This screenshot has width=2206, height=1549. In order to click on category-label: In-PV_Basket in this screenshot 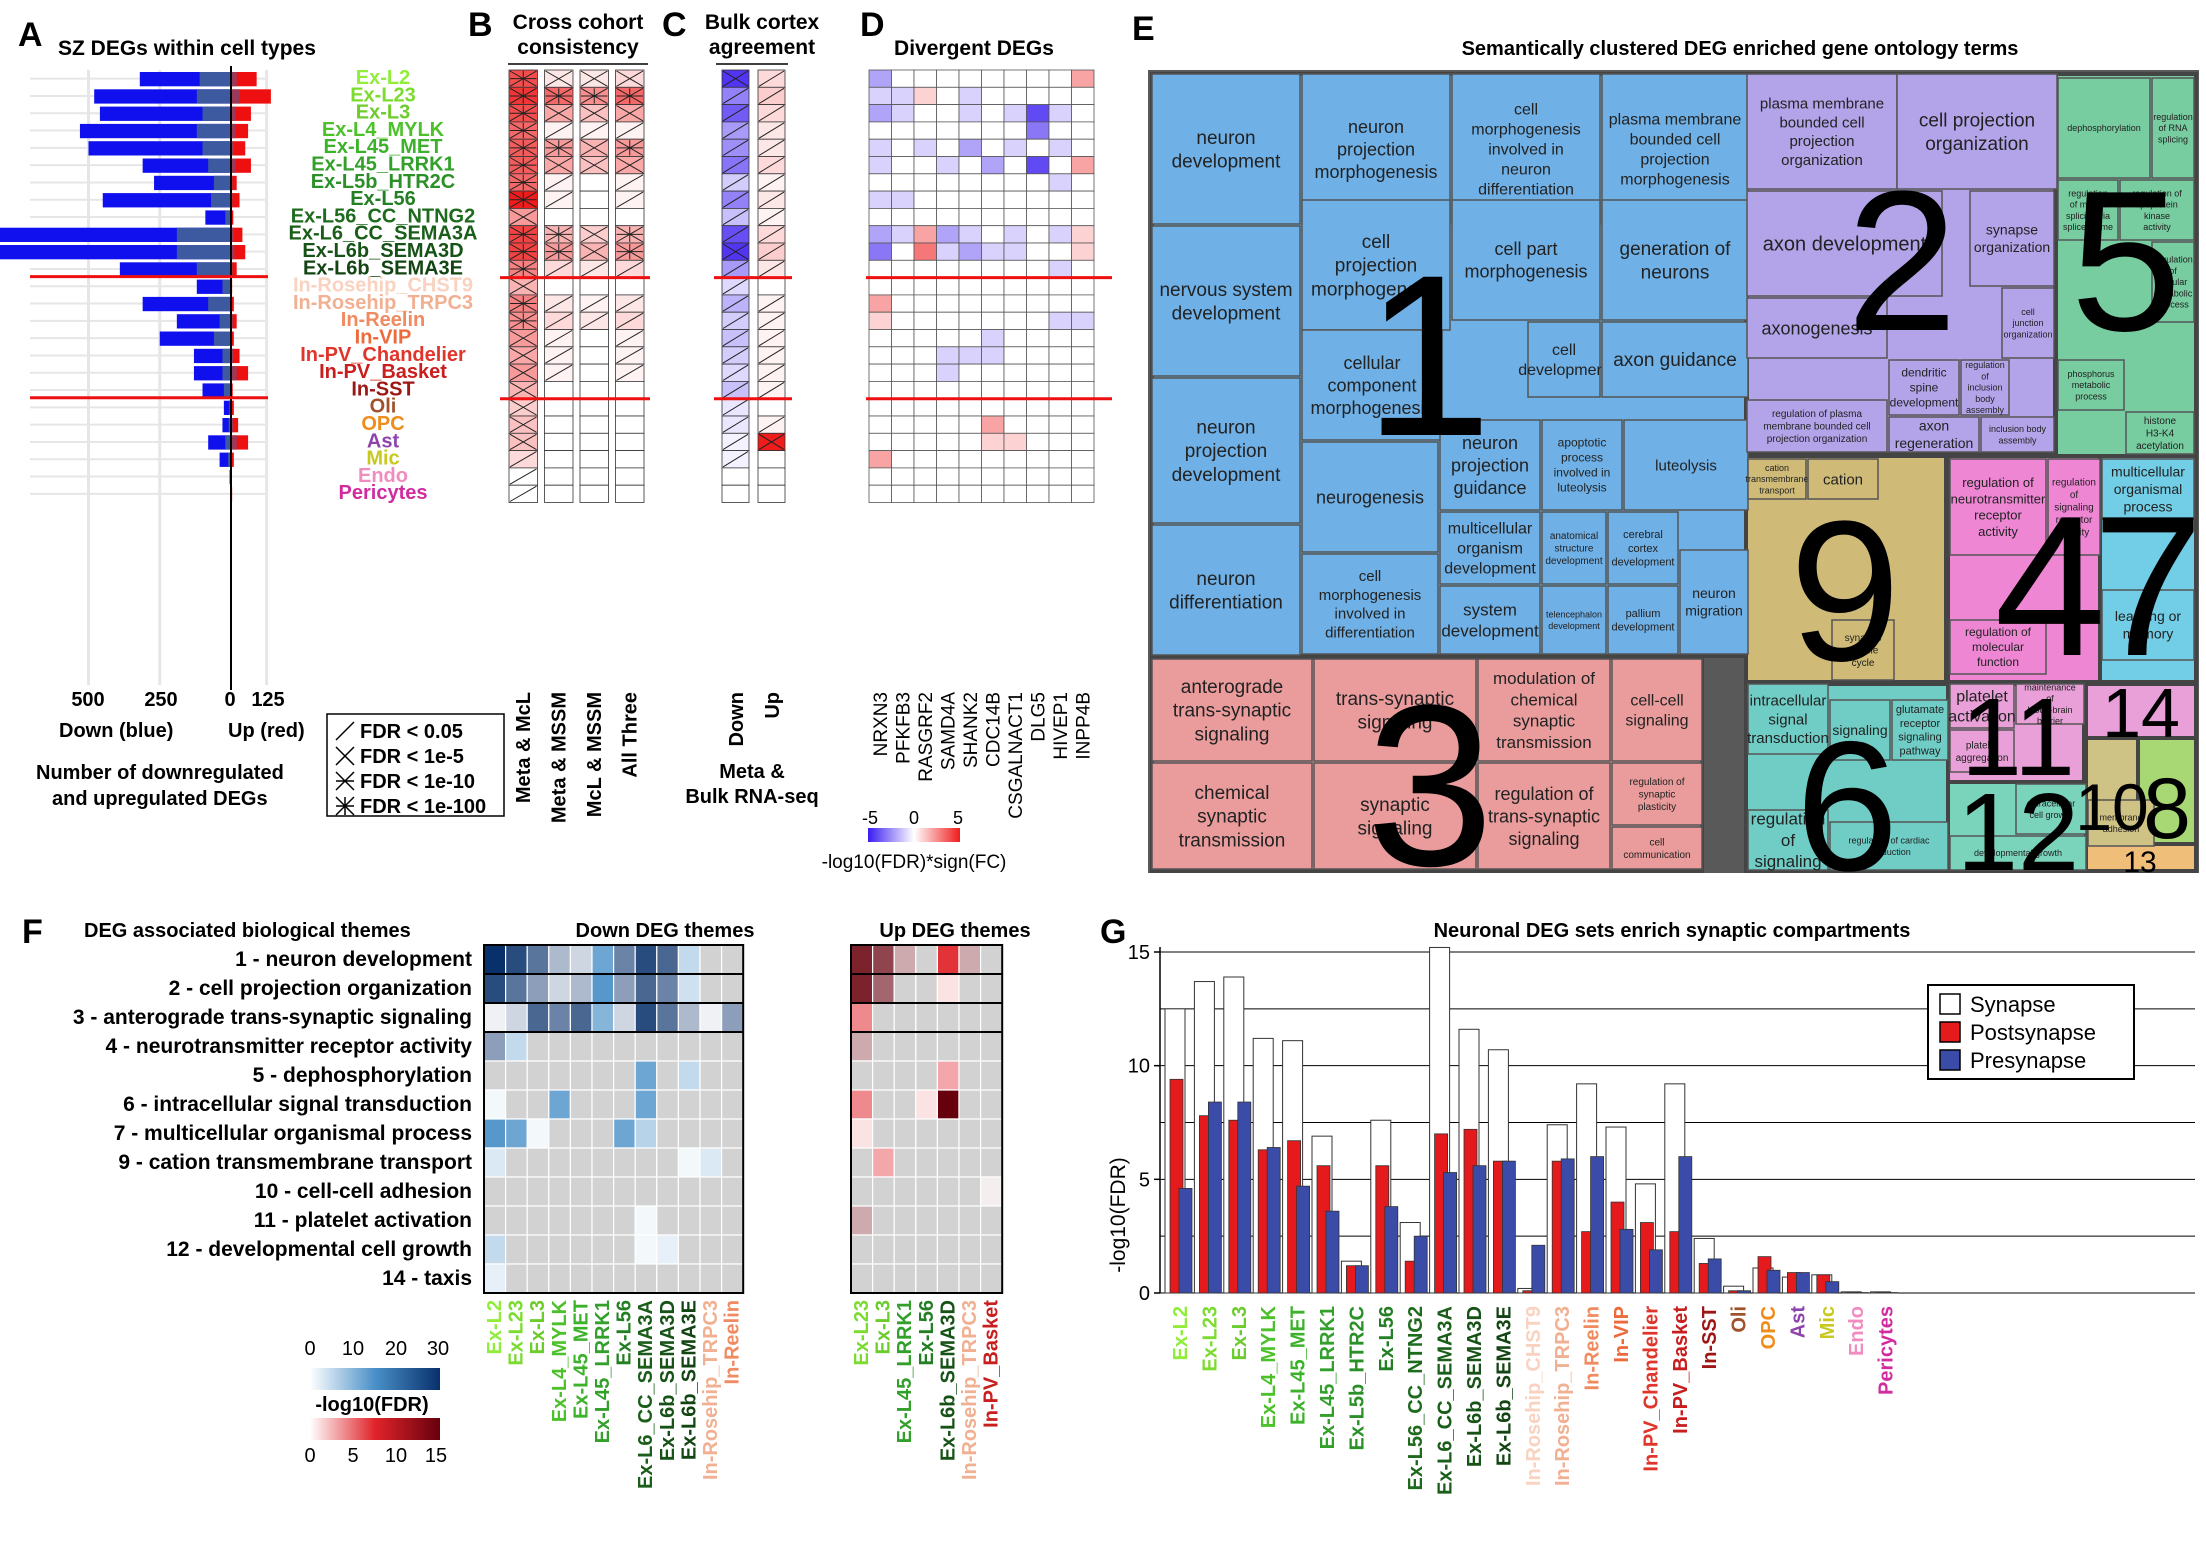, I will do `click(1681, 1370)`.